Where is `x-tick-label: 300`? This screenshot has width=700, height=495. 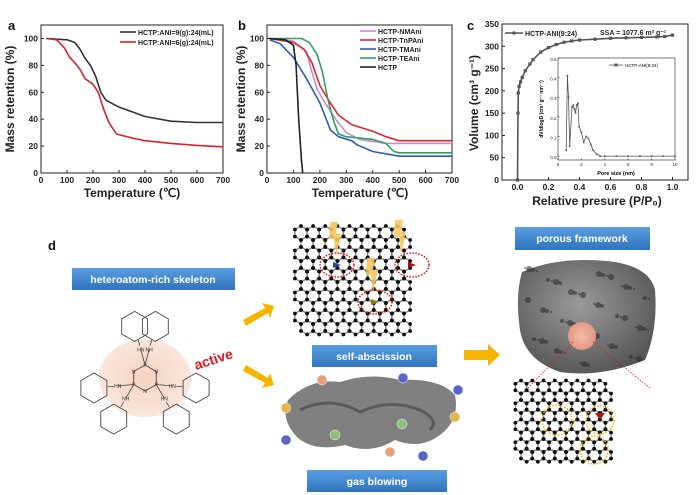
x-tick-label: 300 is located at coordinates (119, 180).